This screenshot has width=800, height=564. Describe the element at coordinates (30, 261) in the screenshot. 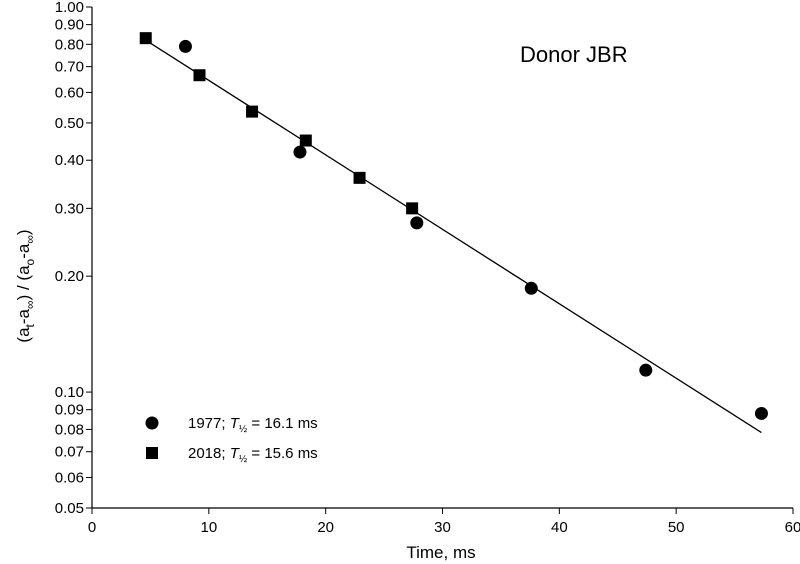

I see `y-title-o-sub: o` at that location.